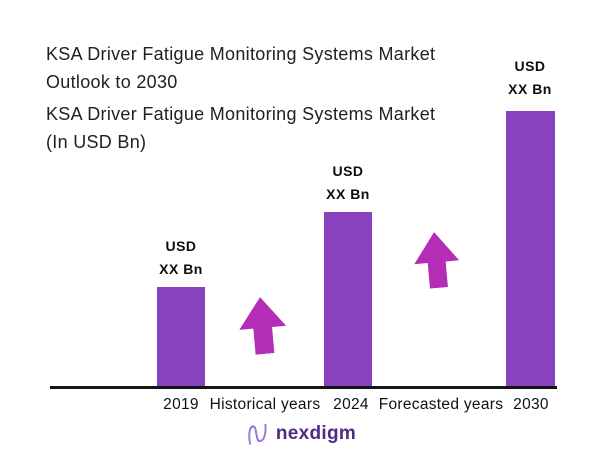 The image size is (602, 451). Describe the element at coordinates (441, 404) in the screenshot. I see `x-annotation-forecasted-years: Forecasted years` at that location.